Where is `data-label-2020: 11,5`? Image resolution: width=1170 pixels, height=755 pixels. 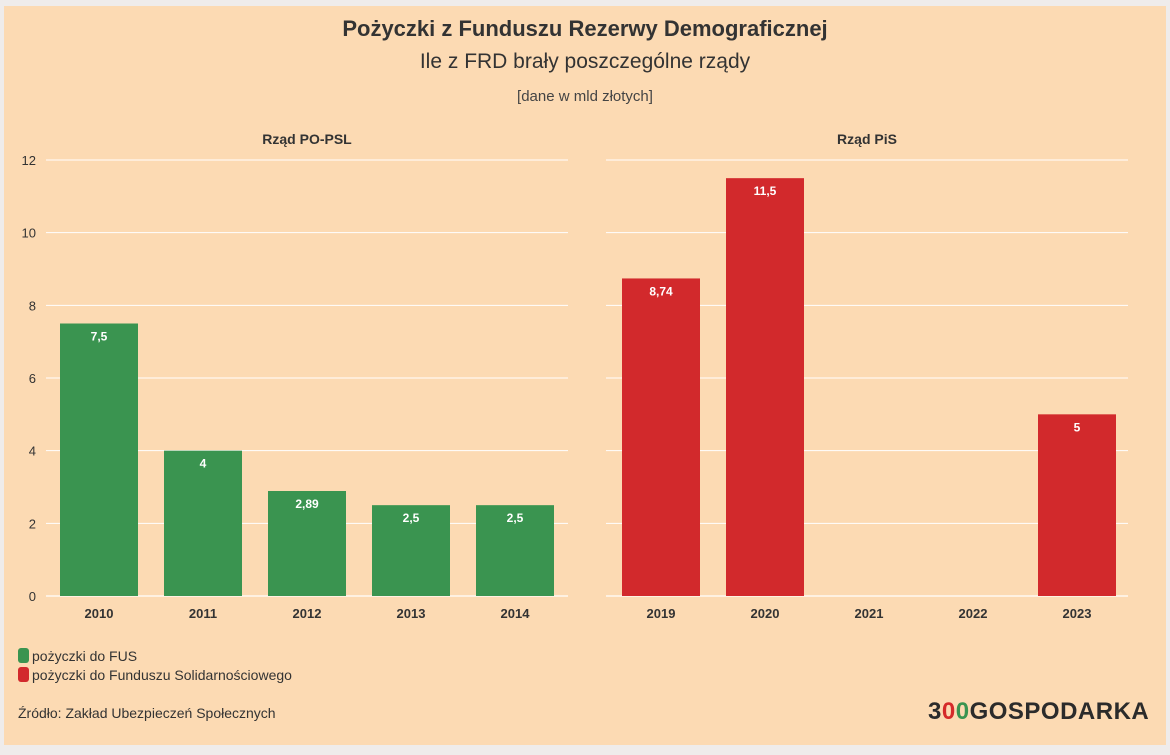 data-label-2020: 11,5 is located at coordinates (765, 191).